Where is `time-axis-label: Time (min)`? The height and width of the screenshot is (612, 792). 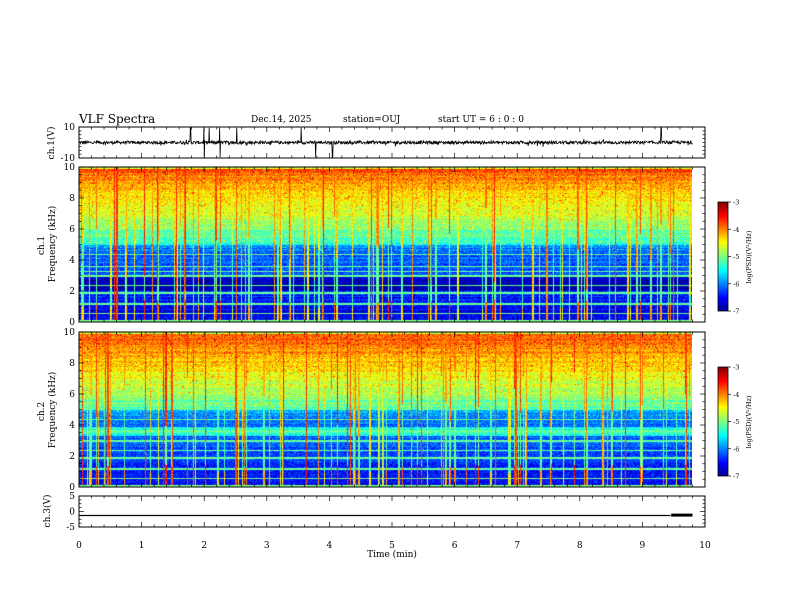 time-axis-label: Time (min) is located at coordinates (392, 554).